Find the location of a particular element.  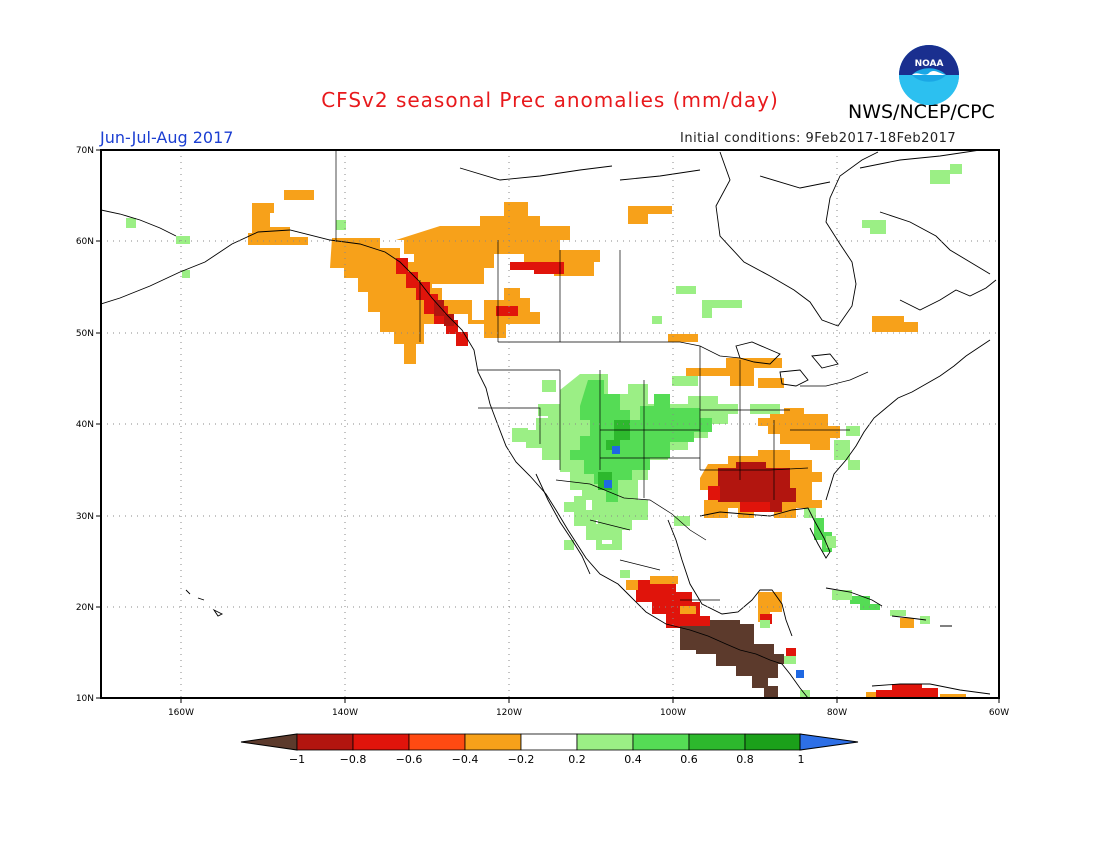

southeast-us-core-dry is located at coordinates (757, 487).